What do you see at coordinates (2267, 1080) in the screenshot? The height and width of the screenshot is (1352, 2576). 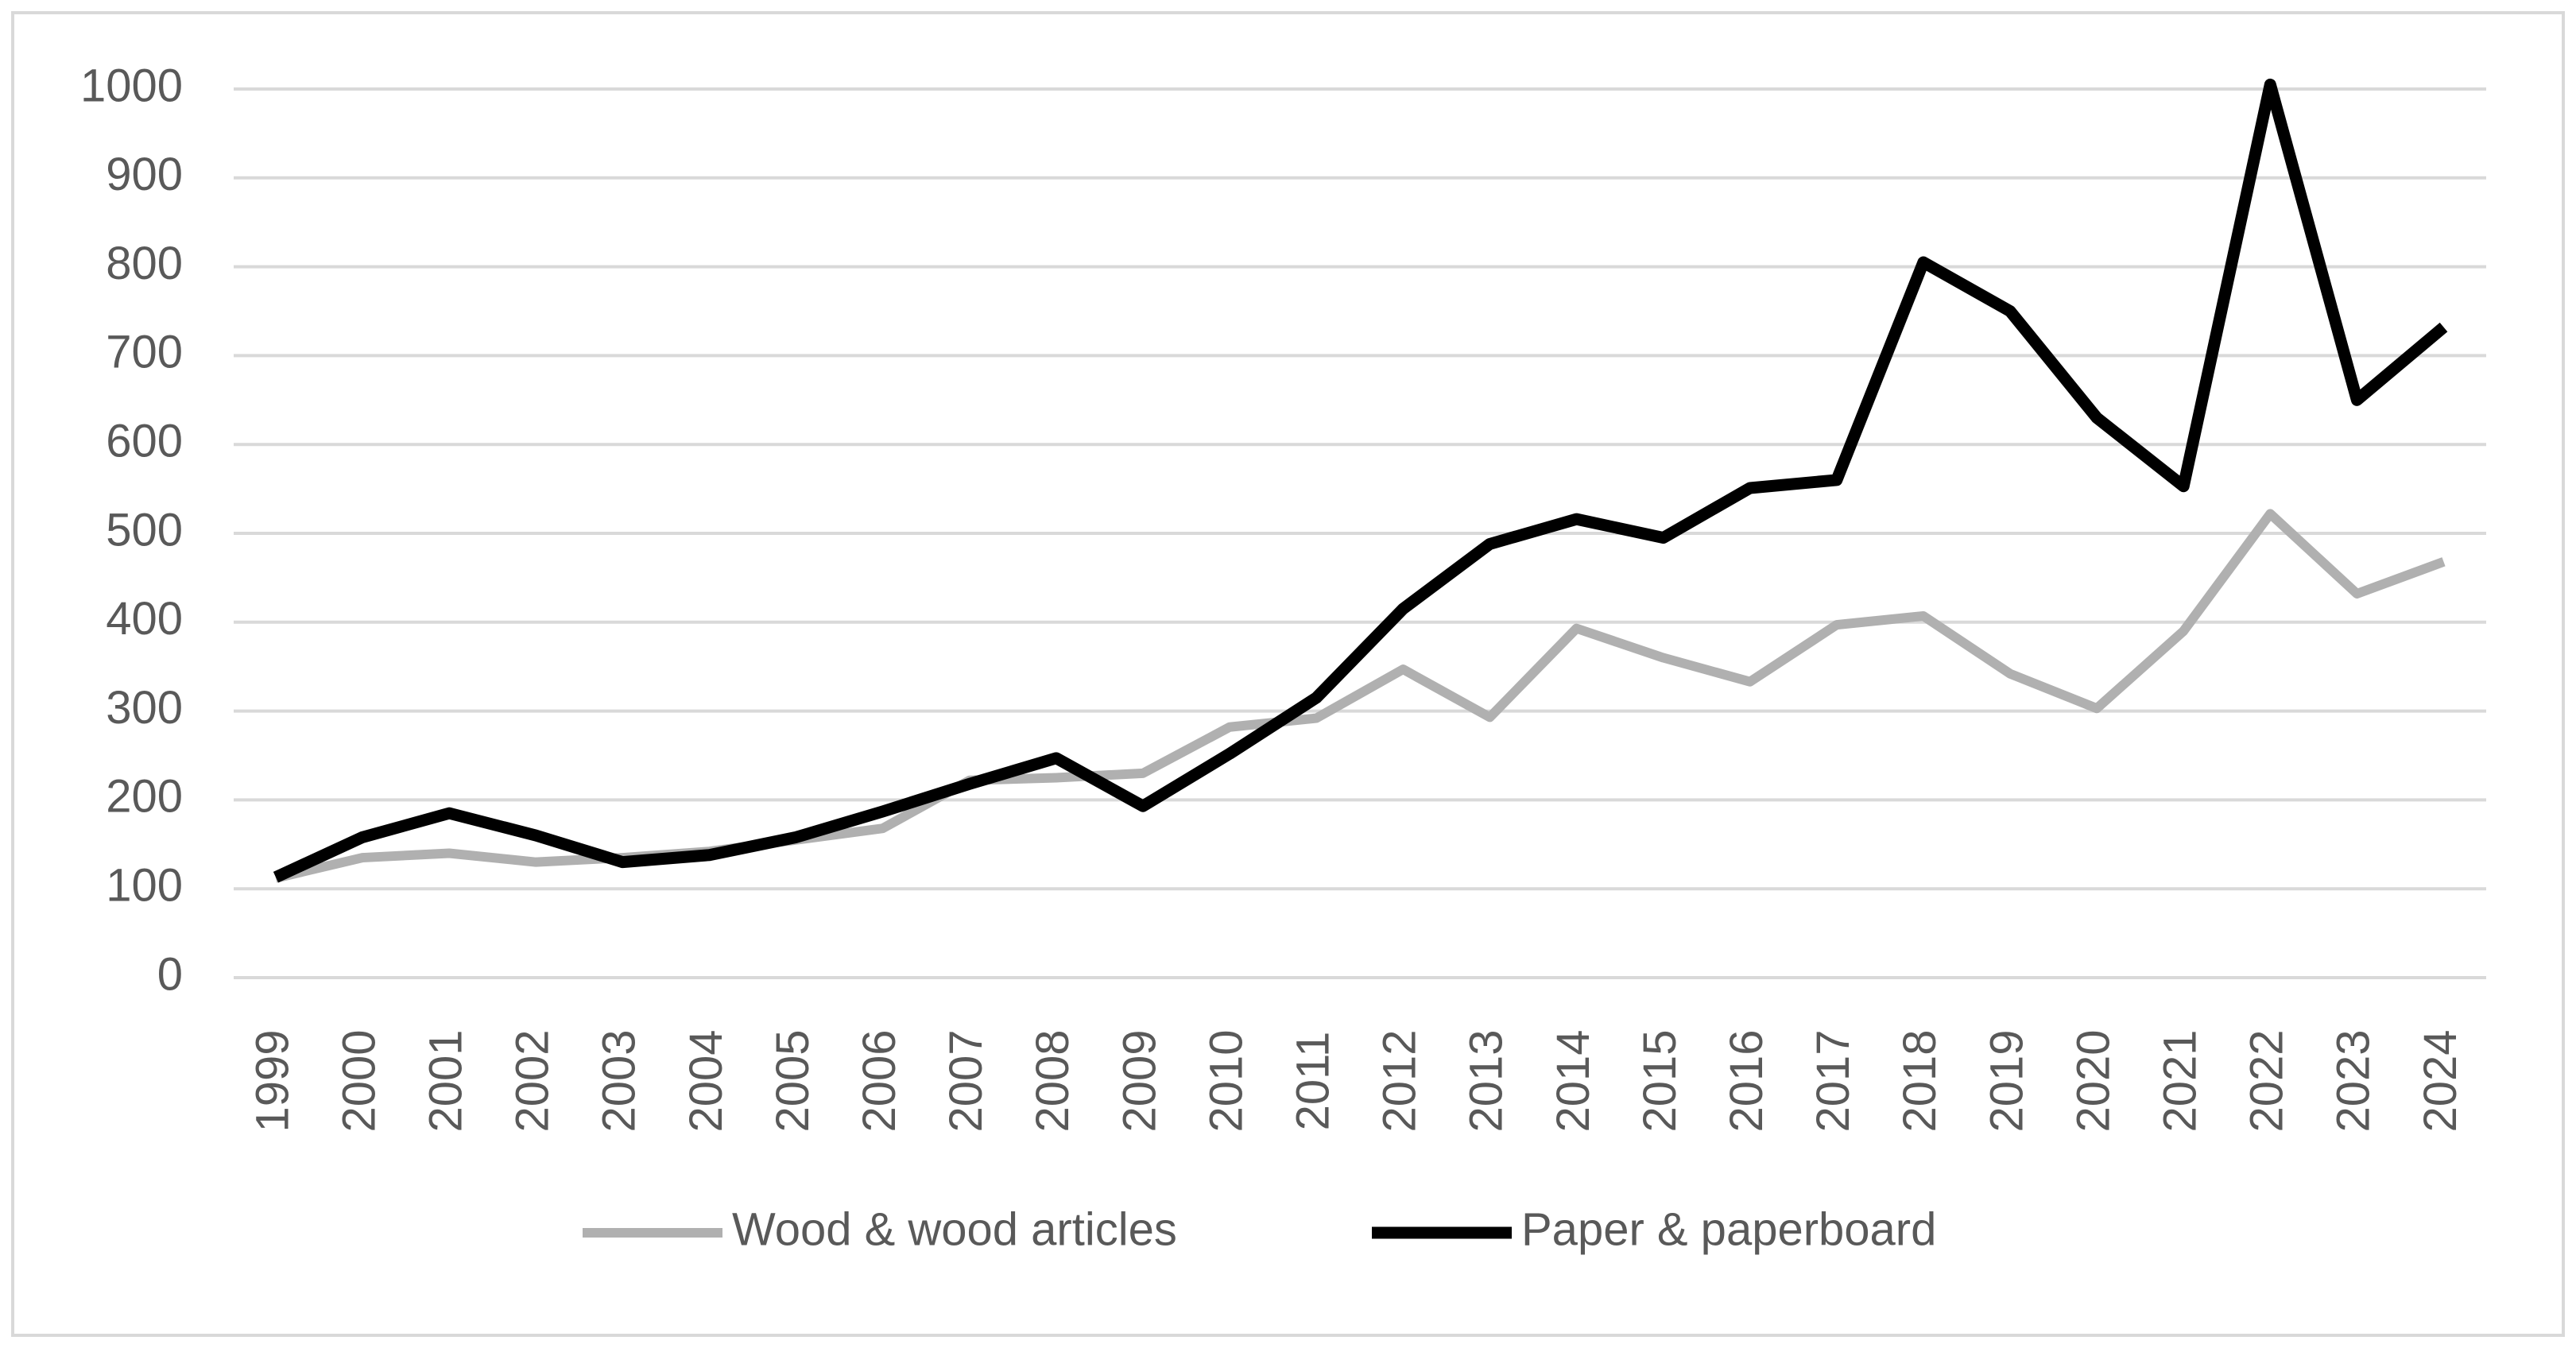 I see `x-tick-label: 2022` at bounding box center [2267, 1080].